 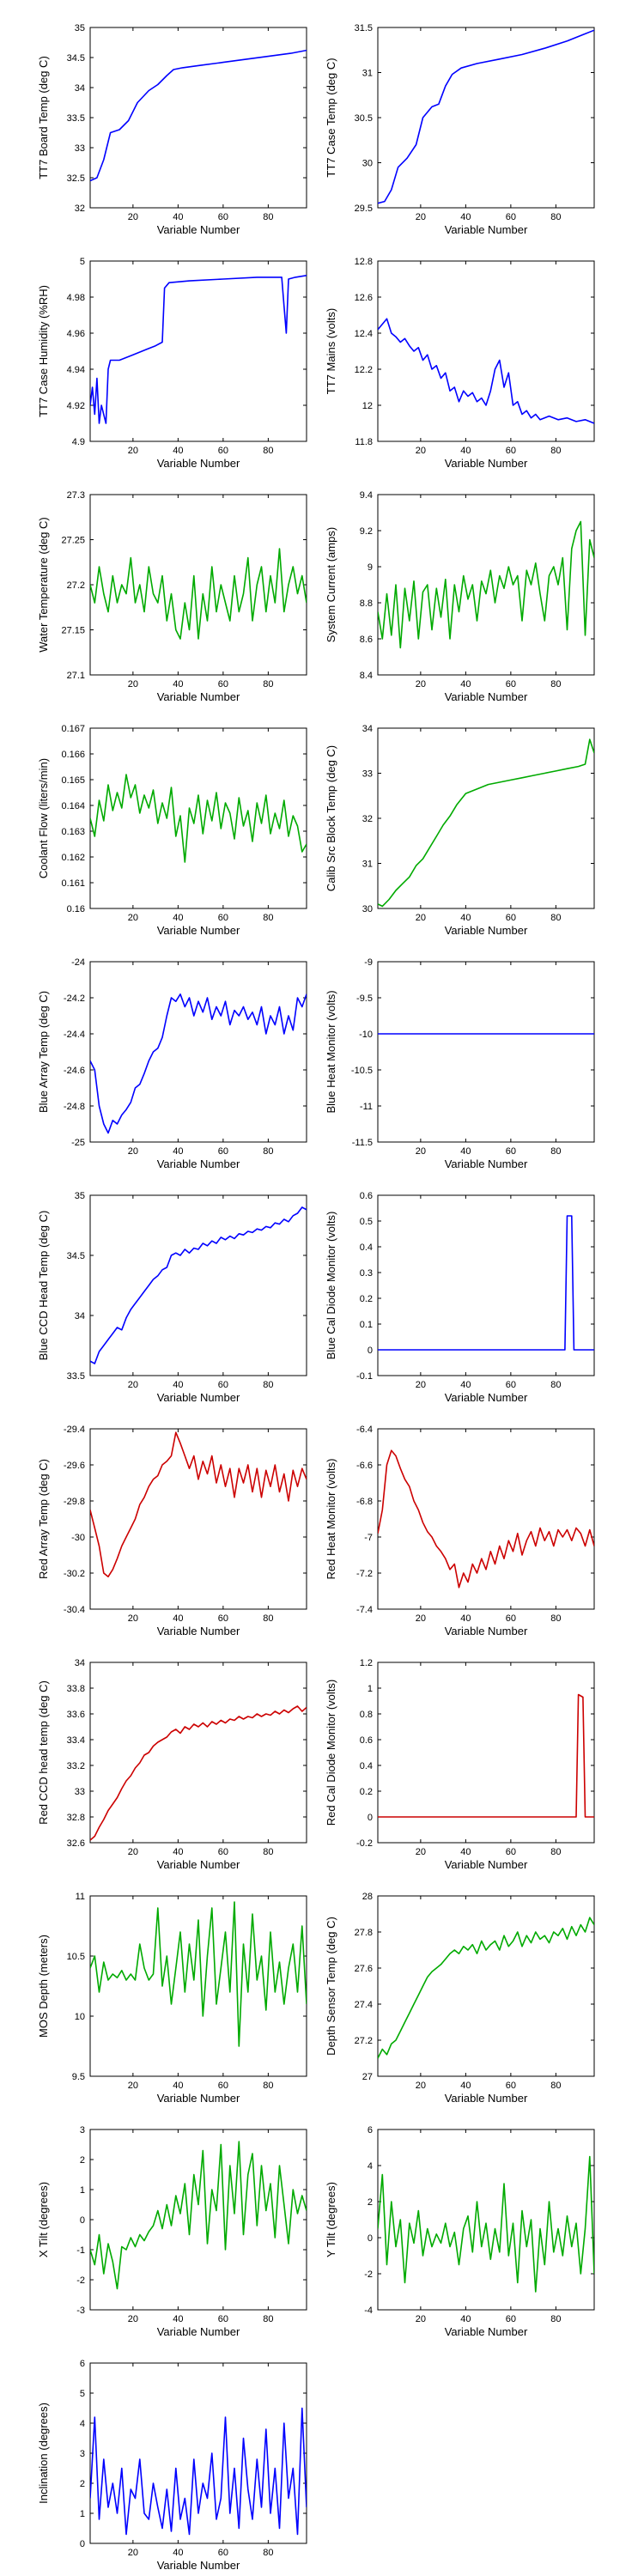 What do you see at coordinates (364, 2005) in the screenshot?
I see `y-tick-label: 27.4` at bounding box center [364, 2005].